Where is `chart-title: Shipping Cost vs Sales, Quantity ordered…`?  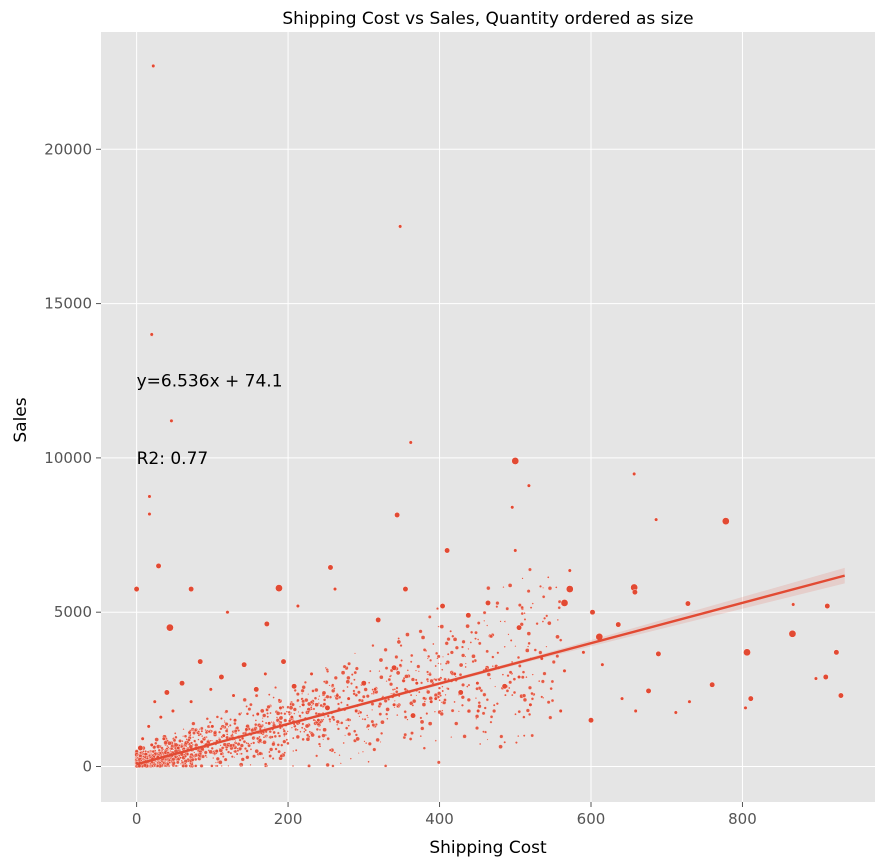
chart-title: Shipping Cost vs Sales, Quantity ordered… is located at coordinates (487, 19).